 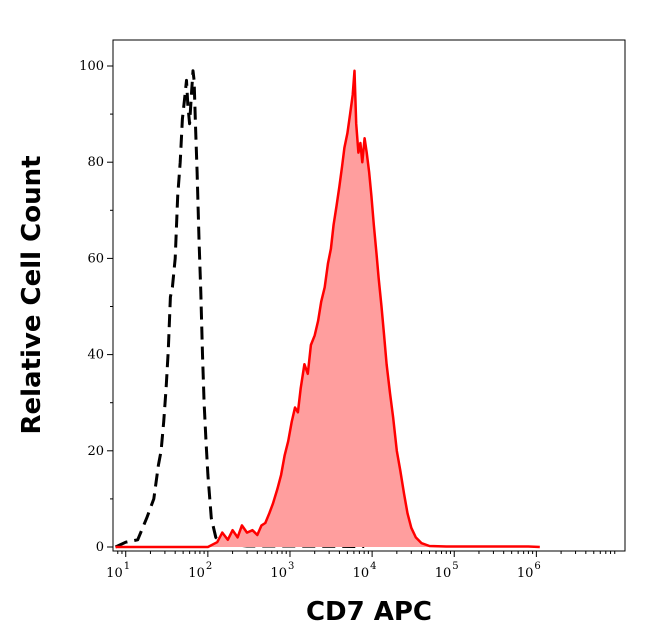 I want to click on x-tick-exponent: 6, so click(x=537, y=566).